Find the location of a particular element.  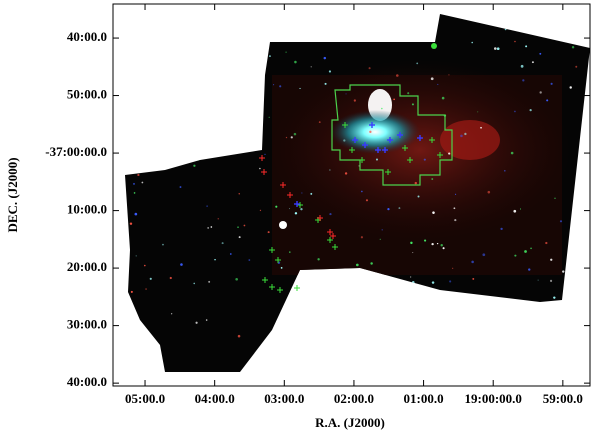

x-tick-label: 03:00.0 is located at coordinates (284, 398).